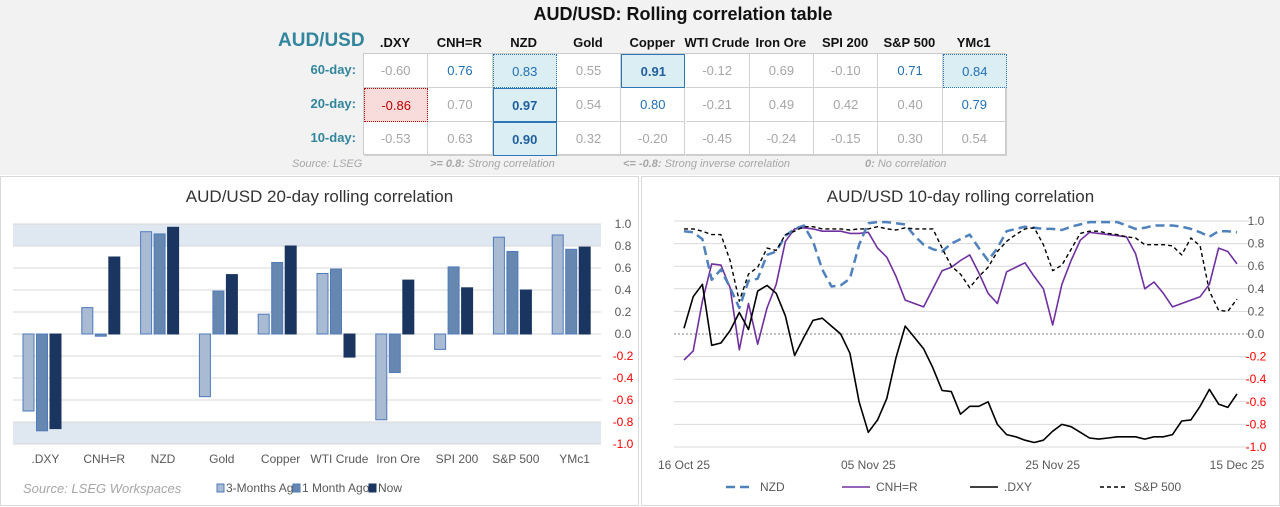 This screenshot has width=1280, height=507. What do you see at coordinates (653, 71) in the screenshot?
I see `table-cell: 0.91` at bounding box center [653, 71].